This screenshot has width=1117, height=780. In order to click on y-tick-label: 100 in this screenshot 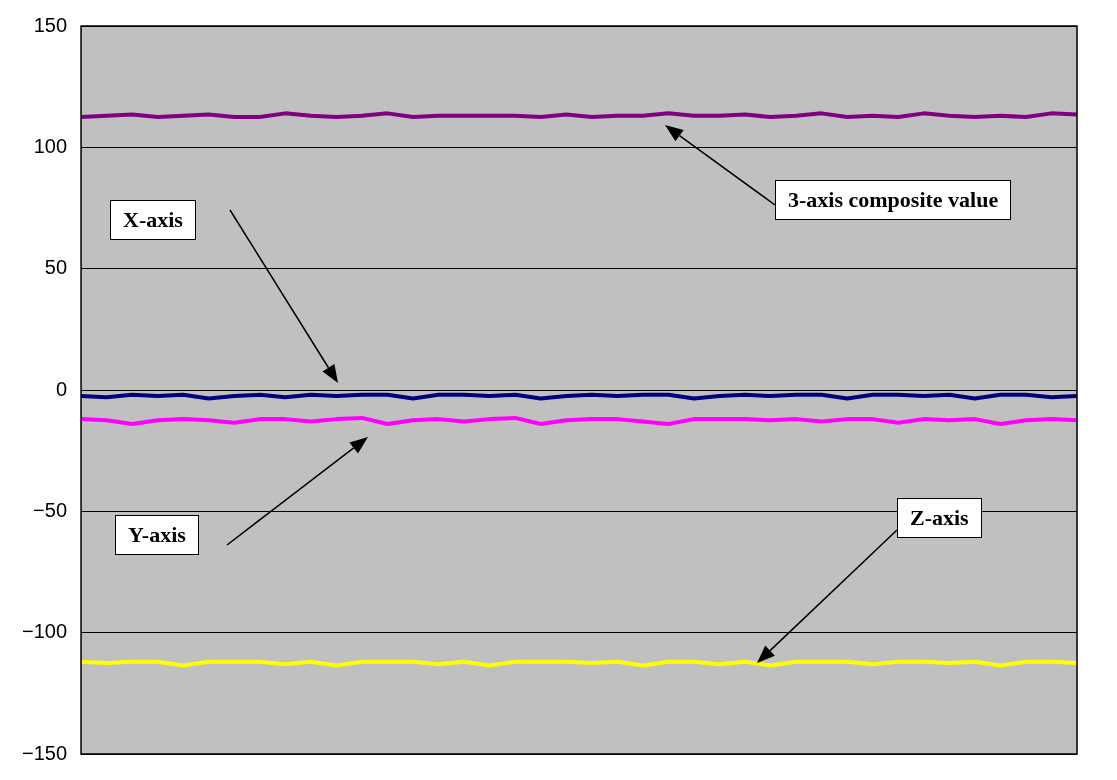, I will do `click(50, 145)`.